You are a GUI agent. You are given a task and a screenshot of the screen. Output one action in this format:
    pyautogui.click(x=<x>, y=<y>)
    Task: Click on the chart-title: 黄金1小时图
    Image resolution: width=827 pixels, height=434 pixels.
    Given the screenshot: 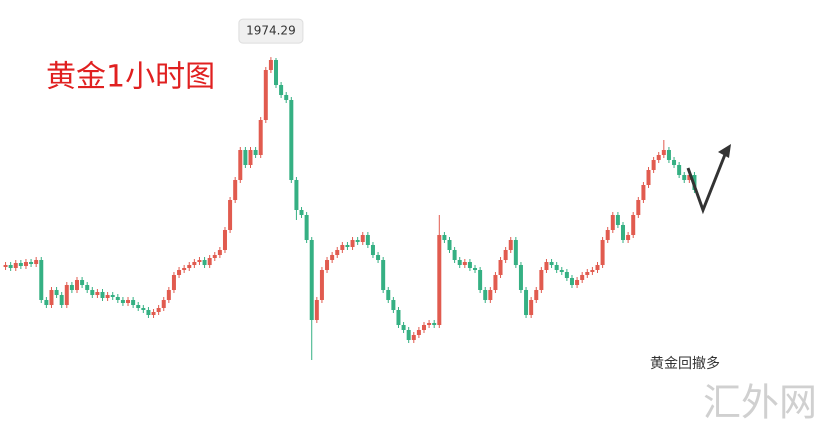 What is the action you would take?
    pyautogui.click(x=130, y=77)
    